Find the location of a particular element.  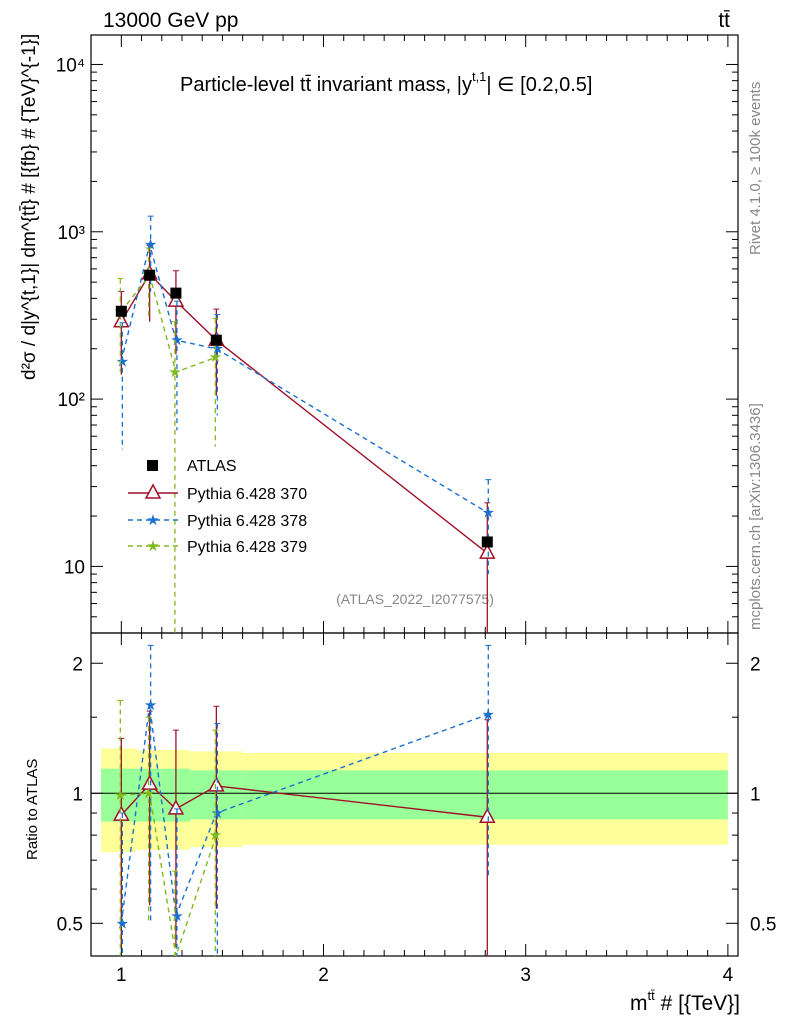

green-band-segment is located at coordinates (485, 795).